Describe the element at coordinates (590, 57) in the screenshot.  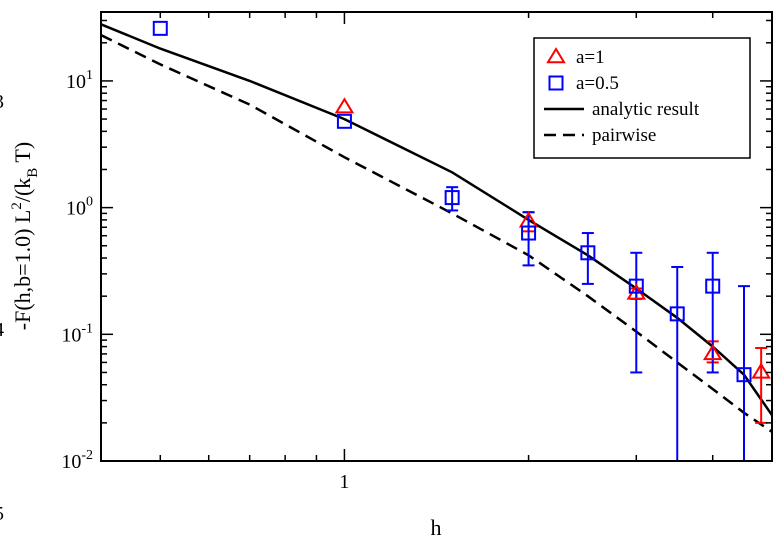
I see `legend-label-a-1: a=1` at that location.